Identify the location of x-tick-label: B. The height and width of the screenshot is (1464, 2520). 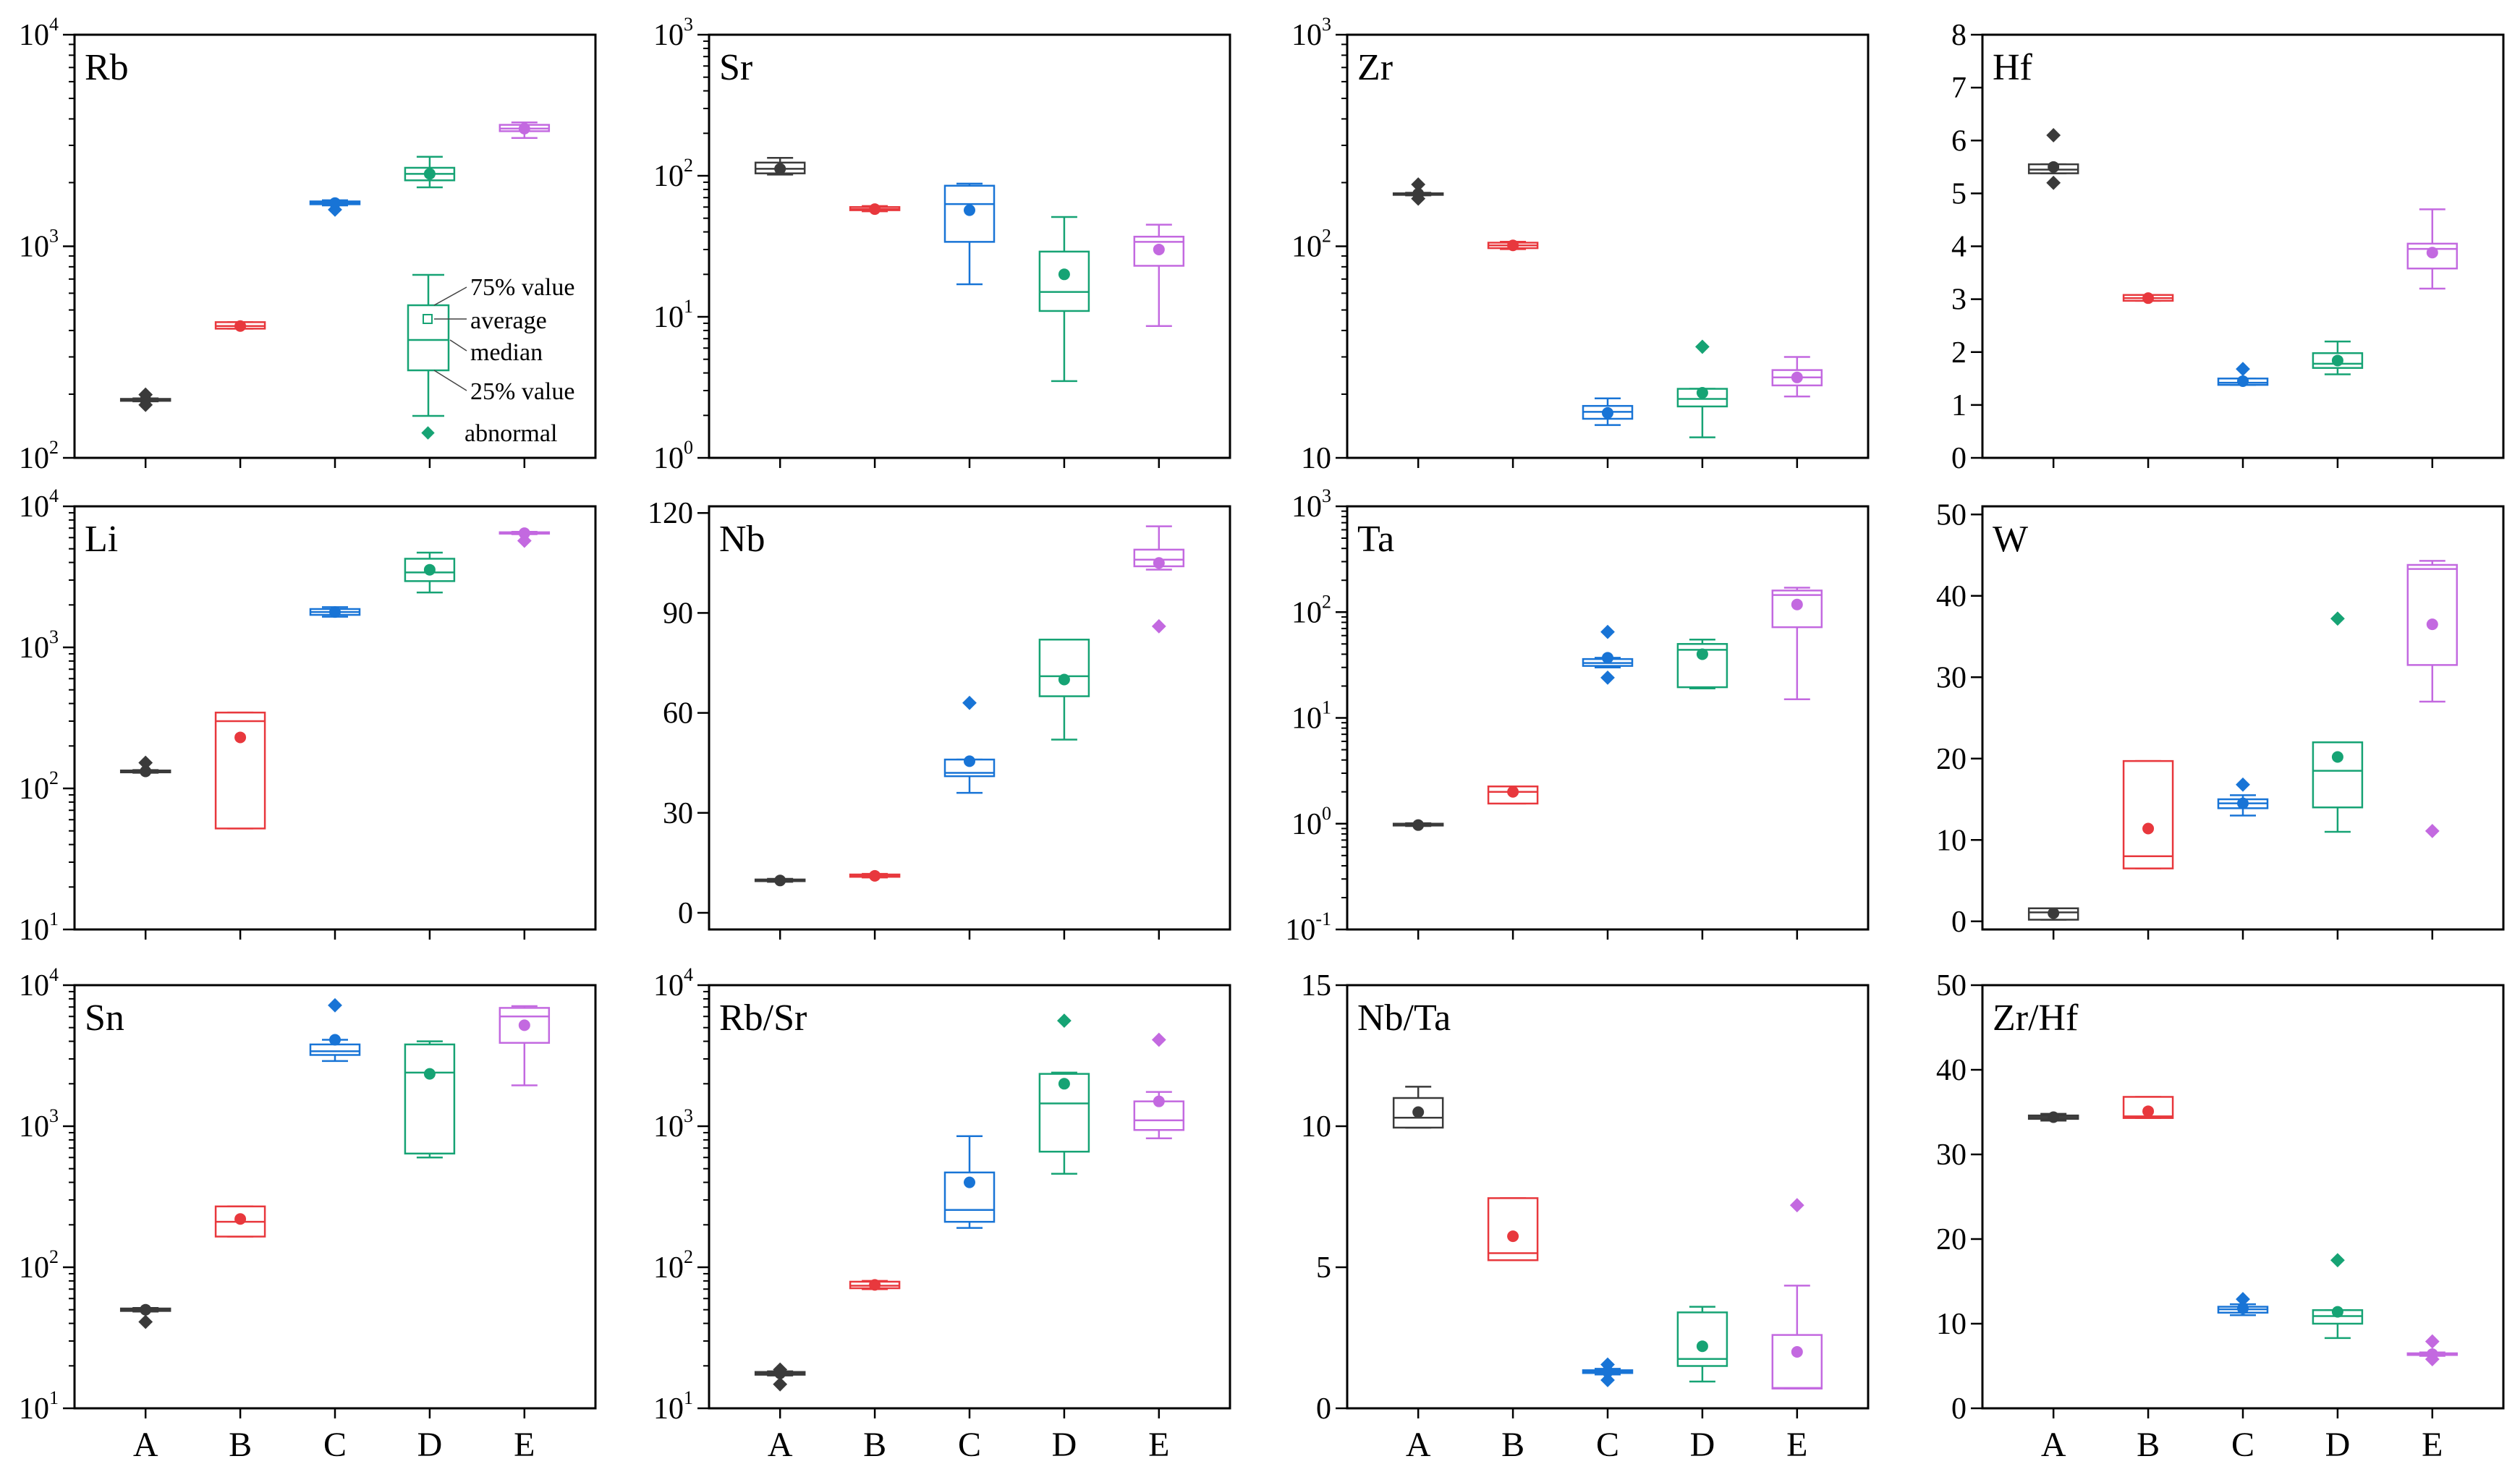
(1513, 1445).